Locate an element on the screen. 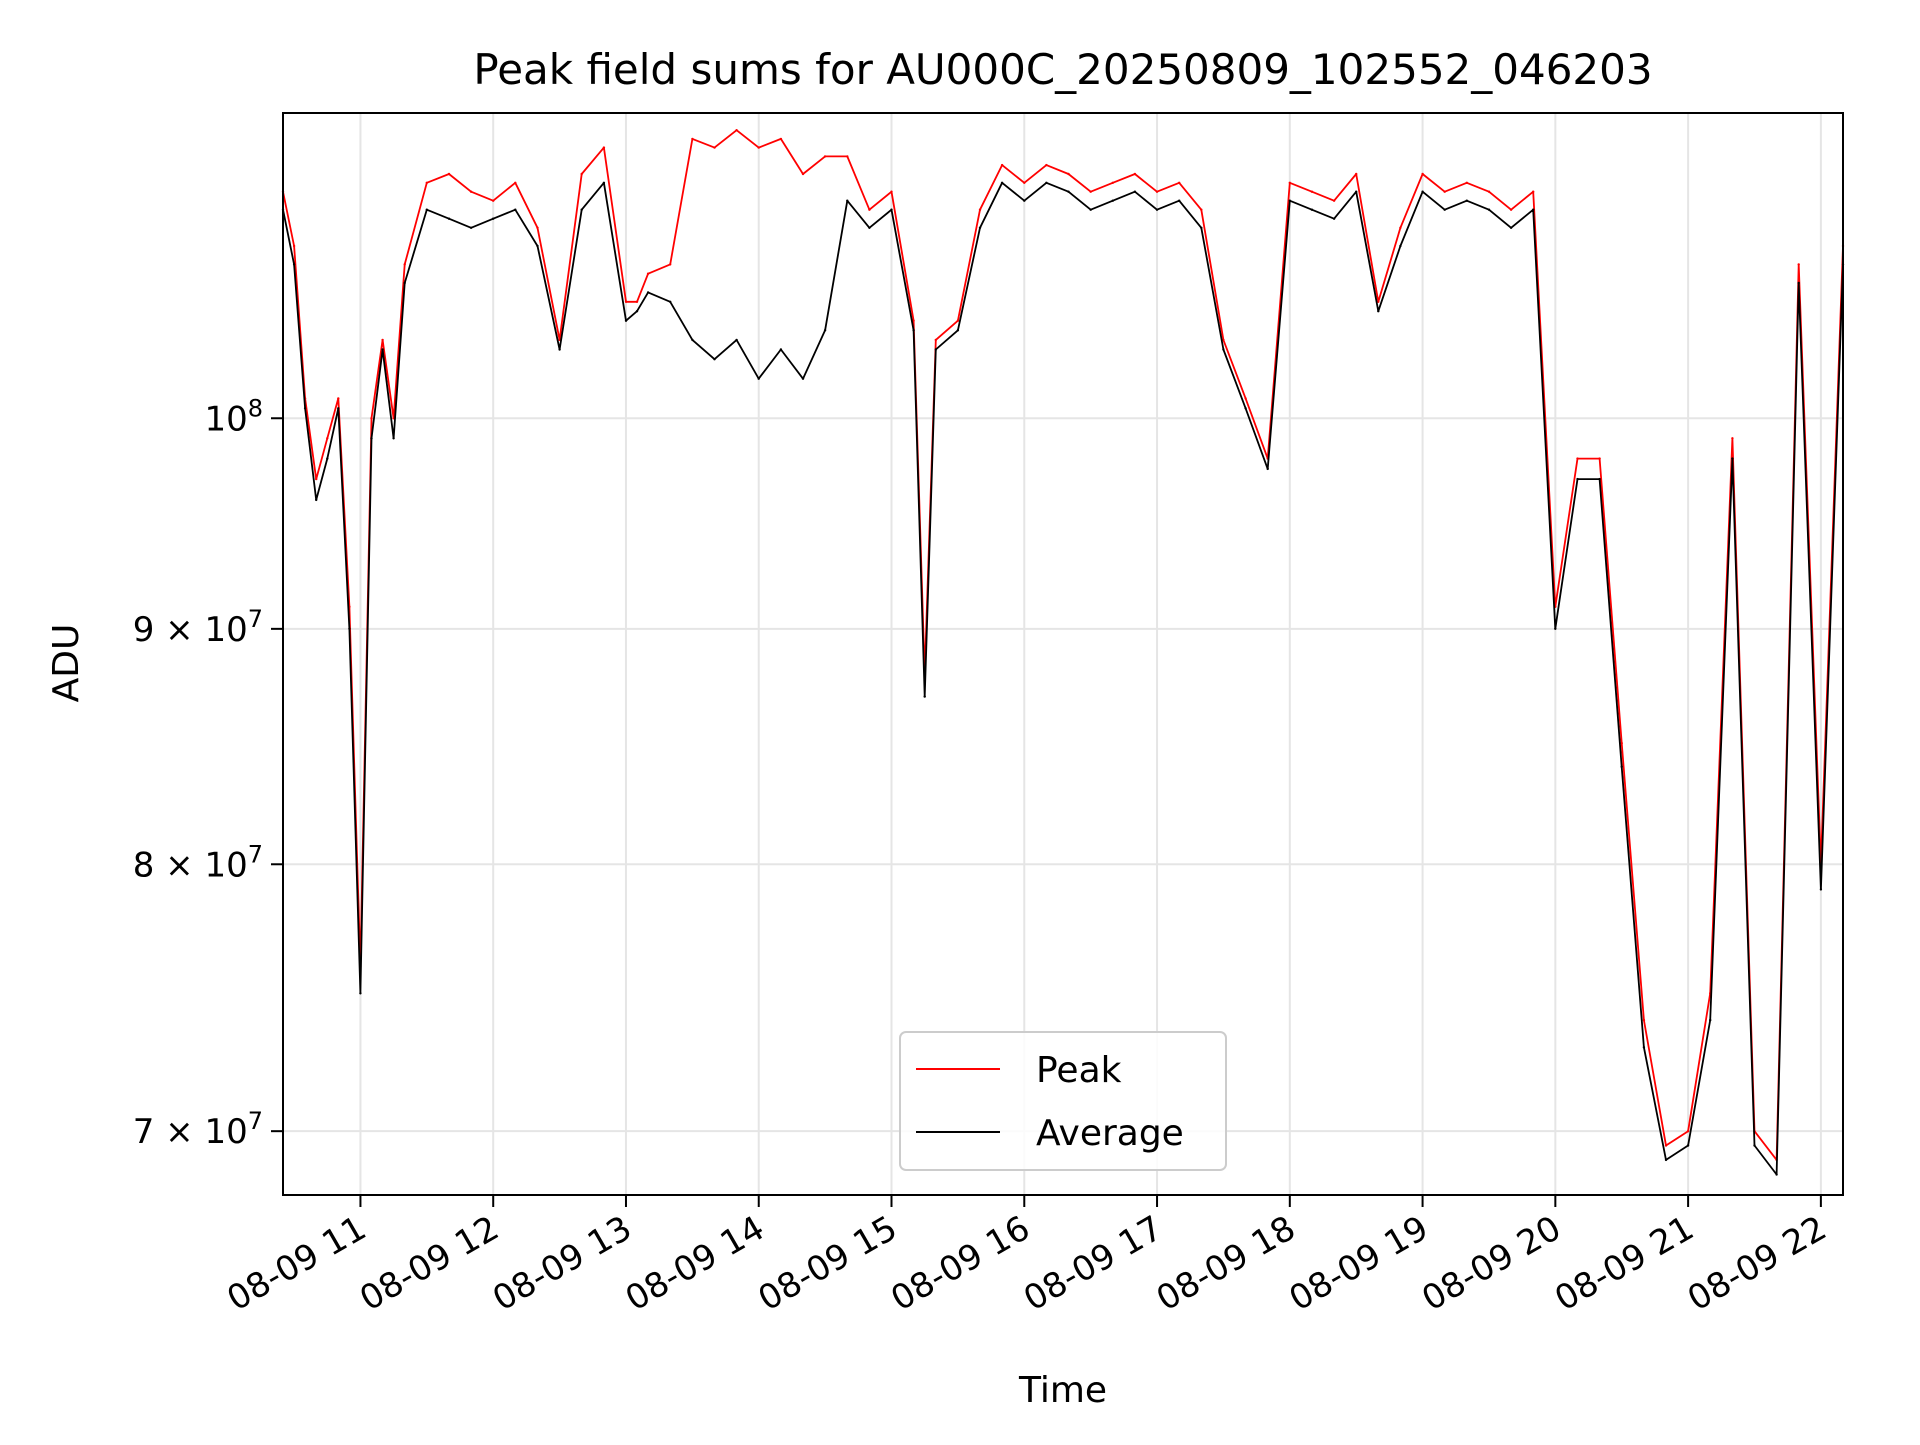  x-tick-label: 08-09 18 is located at coordinates (1226, 1263).